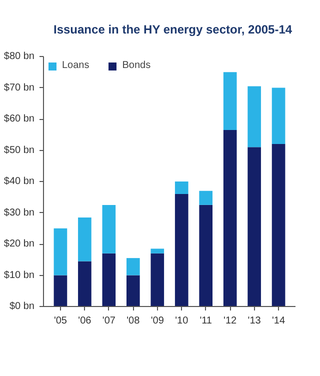 Image resolution: width=320 pixels, height=376 pixels. Describe the element at coordinates (22, 306) in the screenshot. I see `y-tick-label: $0 bn` at that location.